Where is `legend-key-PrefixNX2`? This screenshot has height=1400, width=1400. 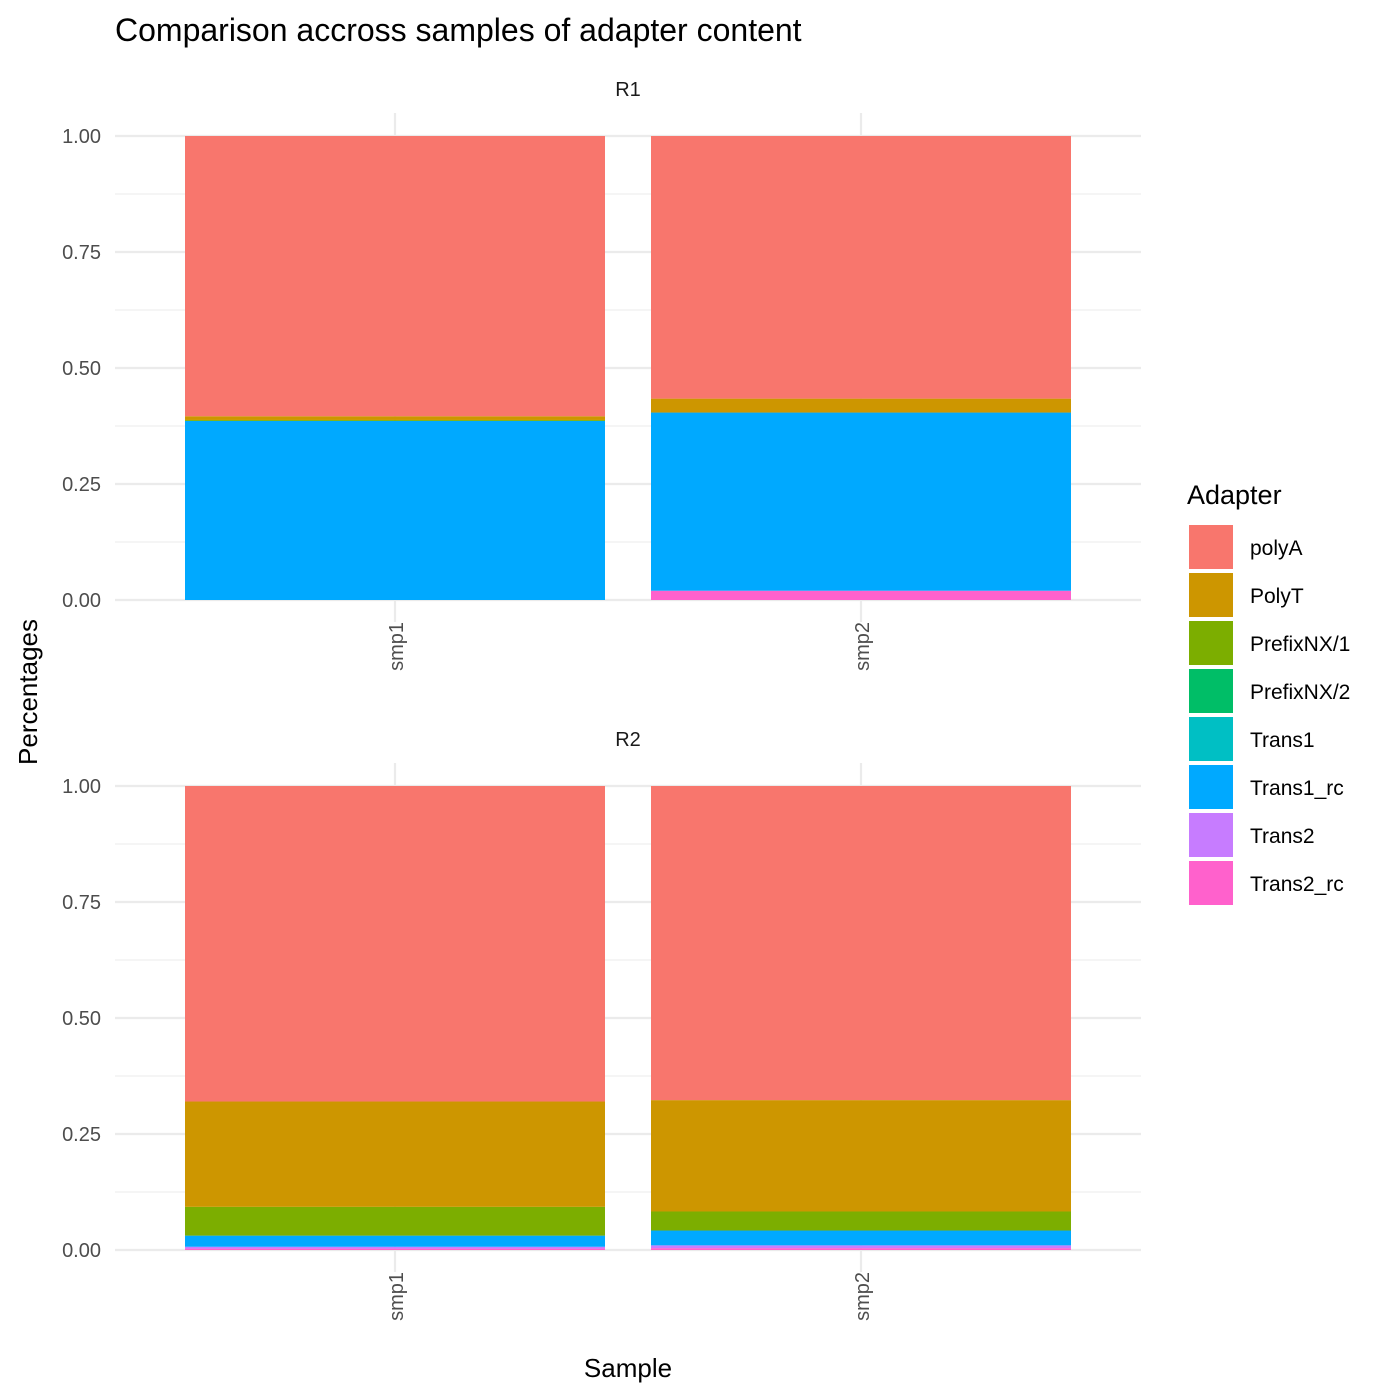
legend-key-PrefixNX2 is located at coordinates (1211, 691).